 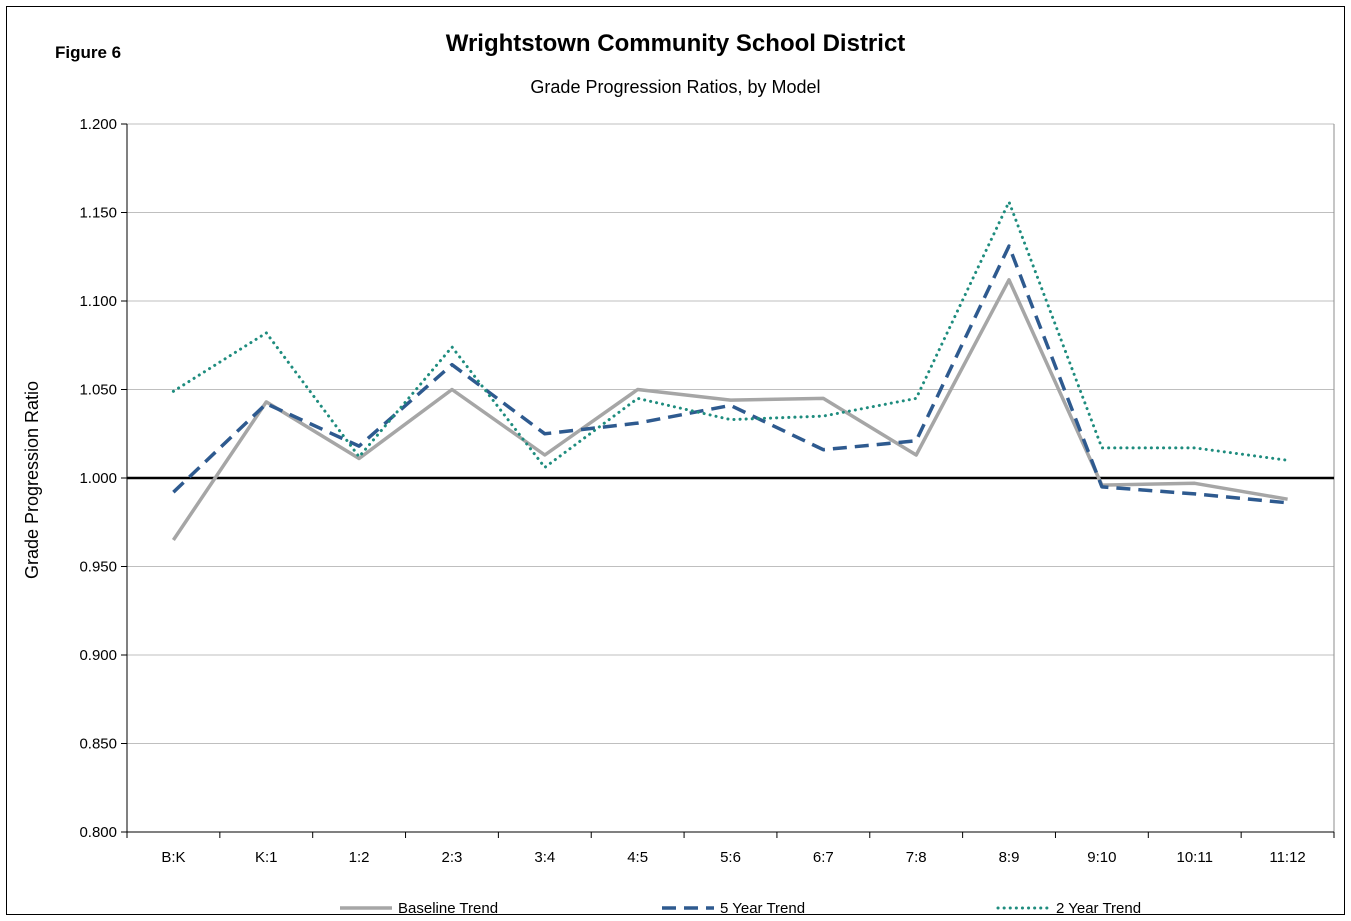 What do you see at coordinates (823, 857) in the screenshot?
I see `x-tick-label: 6:7` at bounding box center [823, 857].